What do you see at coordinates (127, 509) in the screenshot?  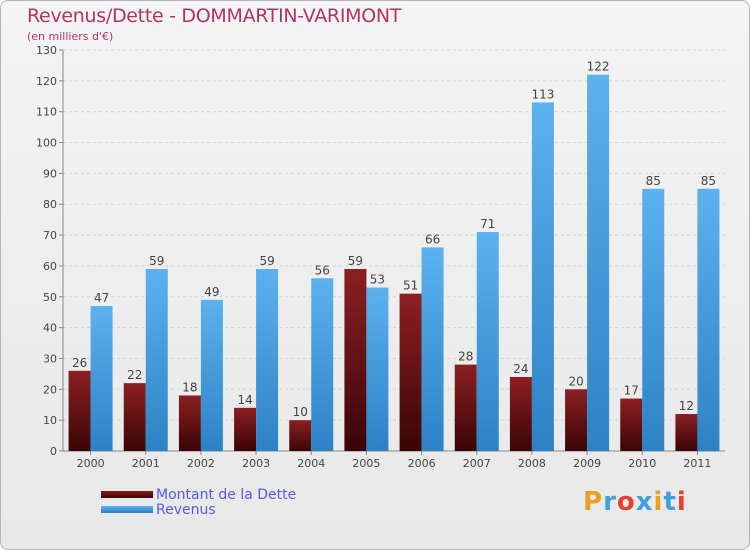 I see `legend-swatch-revenus` at bounding box center [127, 509].